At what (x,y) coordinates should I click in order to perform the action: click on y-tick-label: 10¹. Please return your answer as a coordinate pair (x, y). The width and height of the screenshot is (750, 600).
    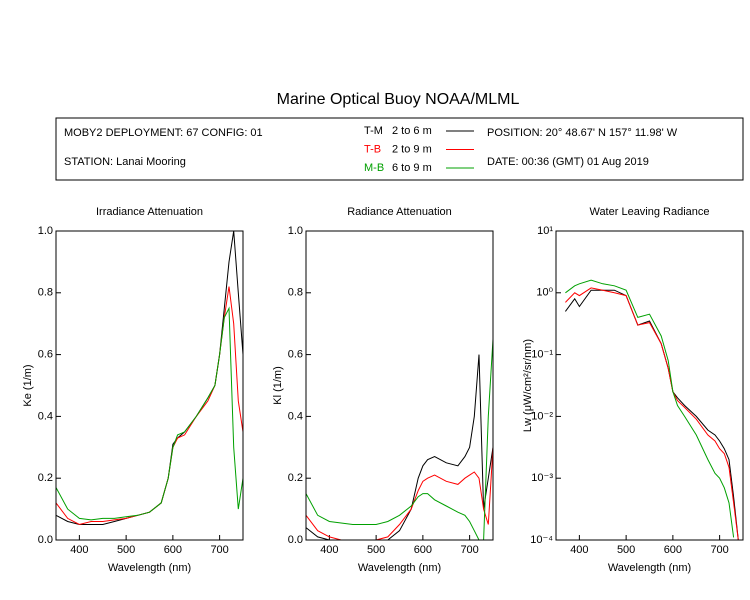
    Looking at the image, I should click on (545, 231).